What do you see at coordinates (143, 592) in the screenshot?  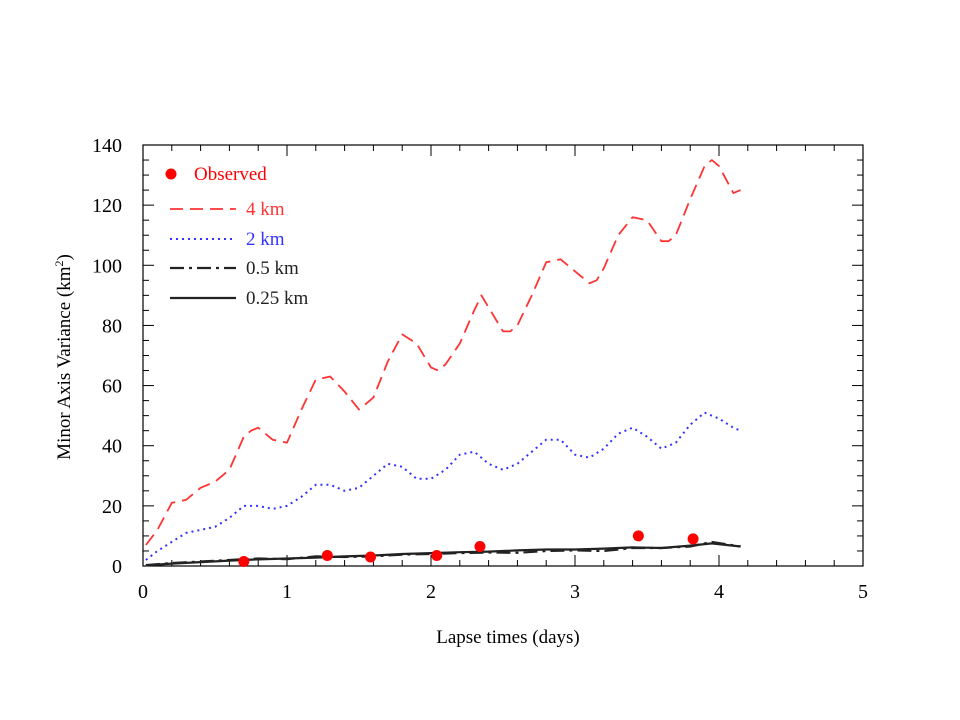 I see `x-tick-label: 0` at bounding box center [143, 592].